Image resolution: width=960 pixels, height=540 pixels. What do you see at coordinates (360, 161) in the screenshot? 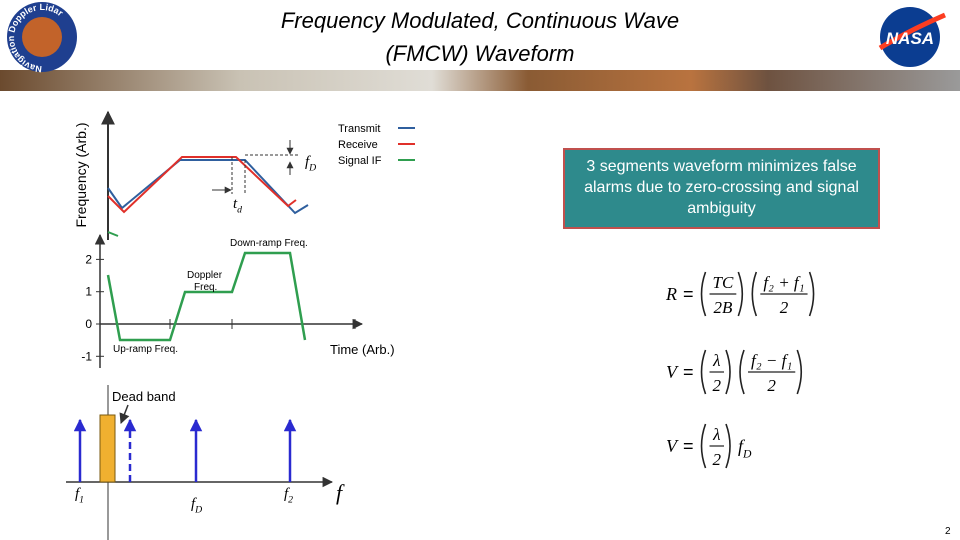
I see `legend-label: Signal IF` at bounding box center [360, 161].